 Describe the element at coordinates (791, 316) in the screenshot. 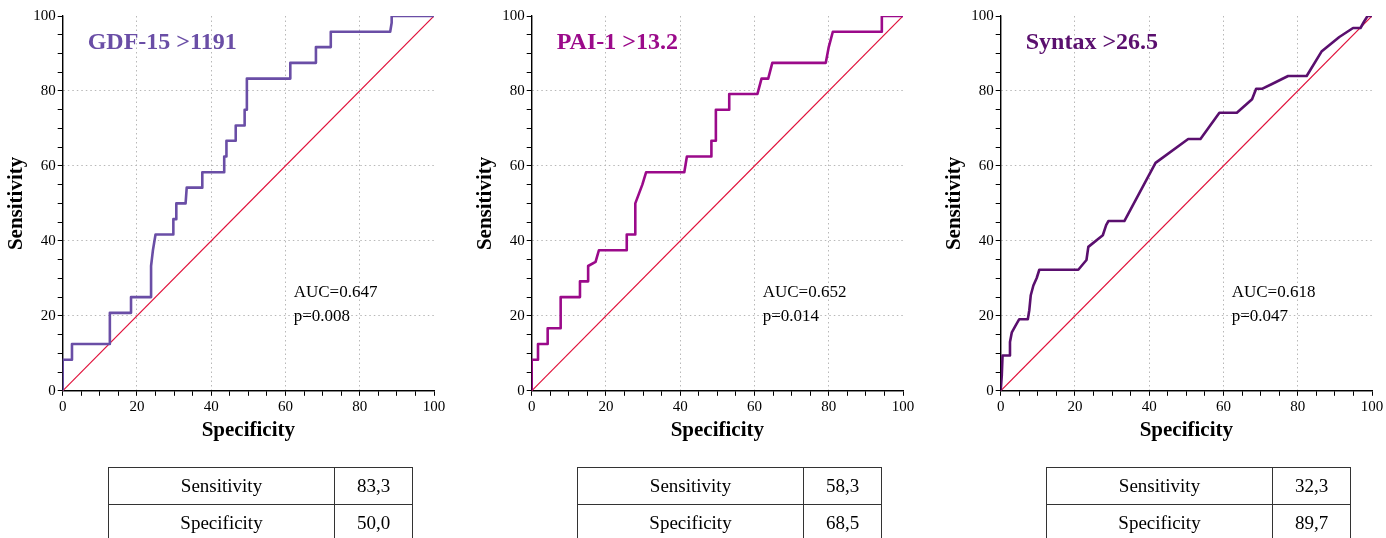

I see `annotation: p=0.014` at that location.